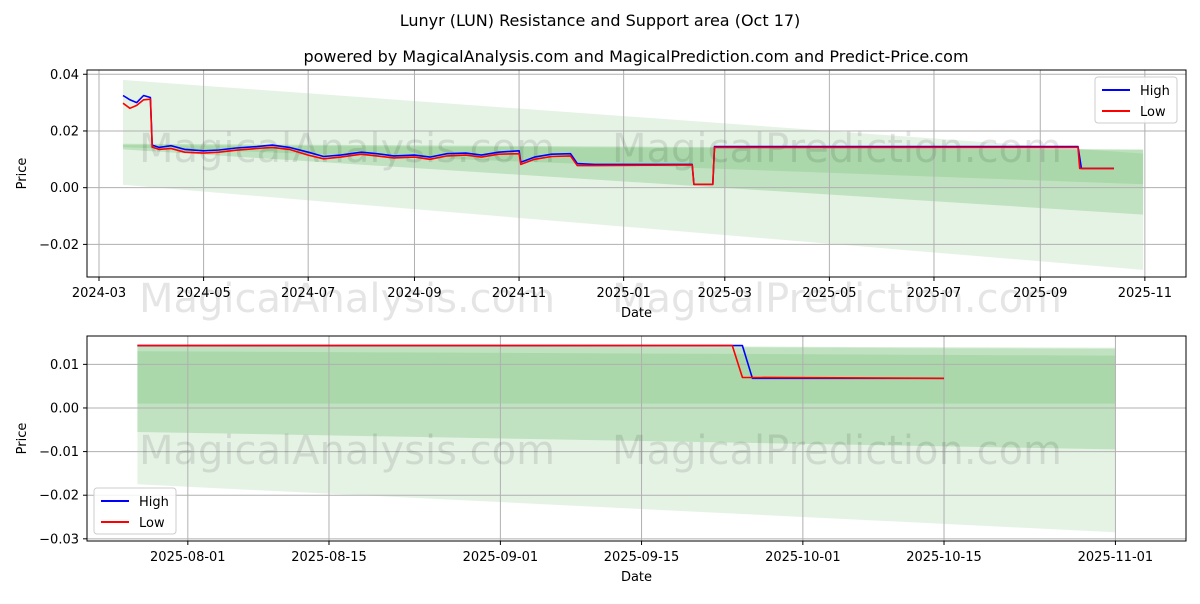  What do you see at coordinates (1145, 293) in the screenshot?
I see `x-tick-label: 2025-11` at bounding box center [1145, 293].